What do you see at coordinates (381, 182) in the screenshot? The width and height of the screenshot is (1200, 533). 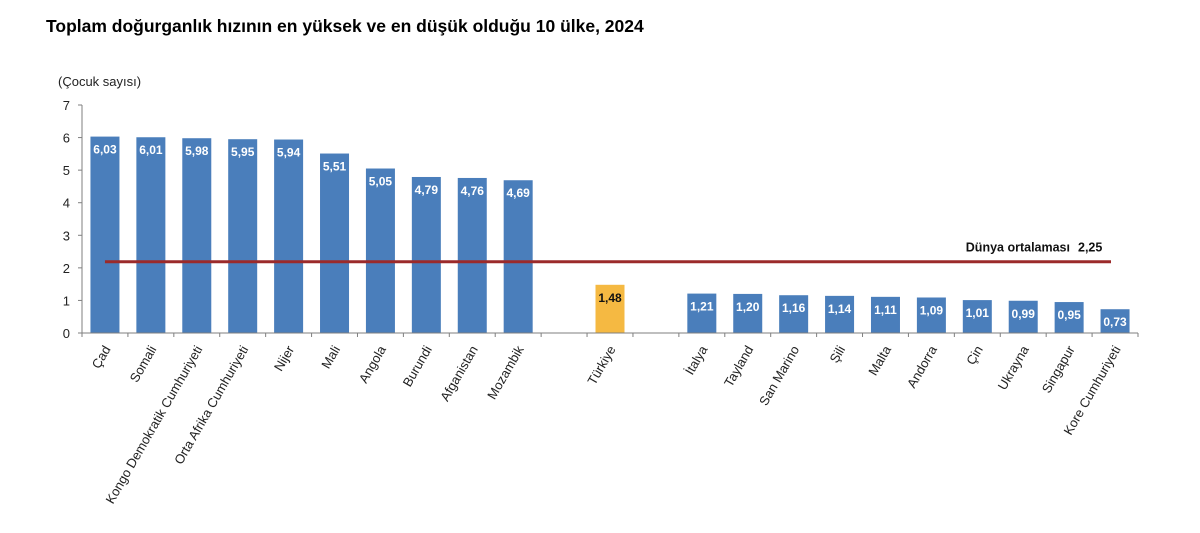 I see `bar-value-label: 5,05` at bounding box center [381, 182].